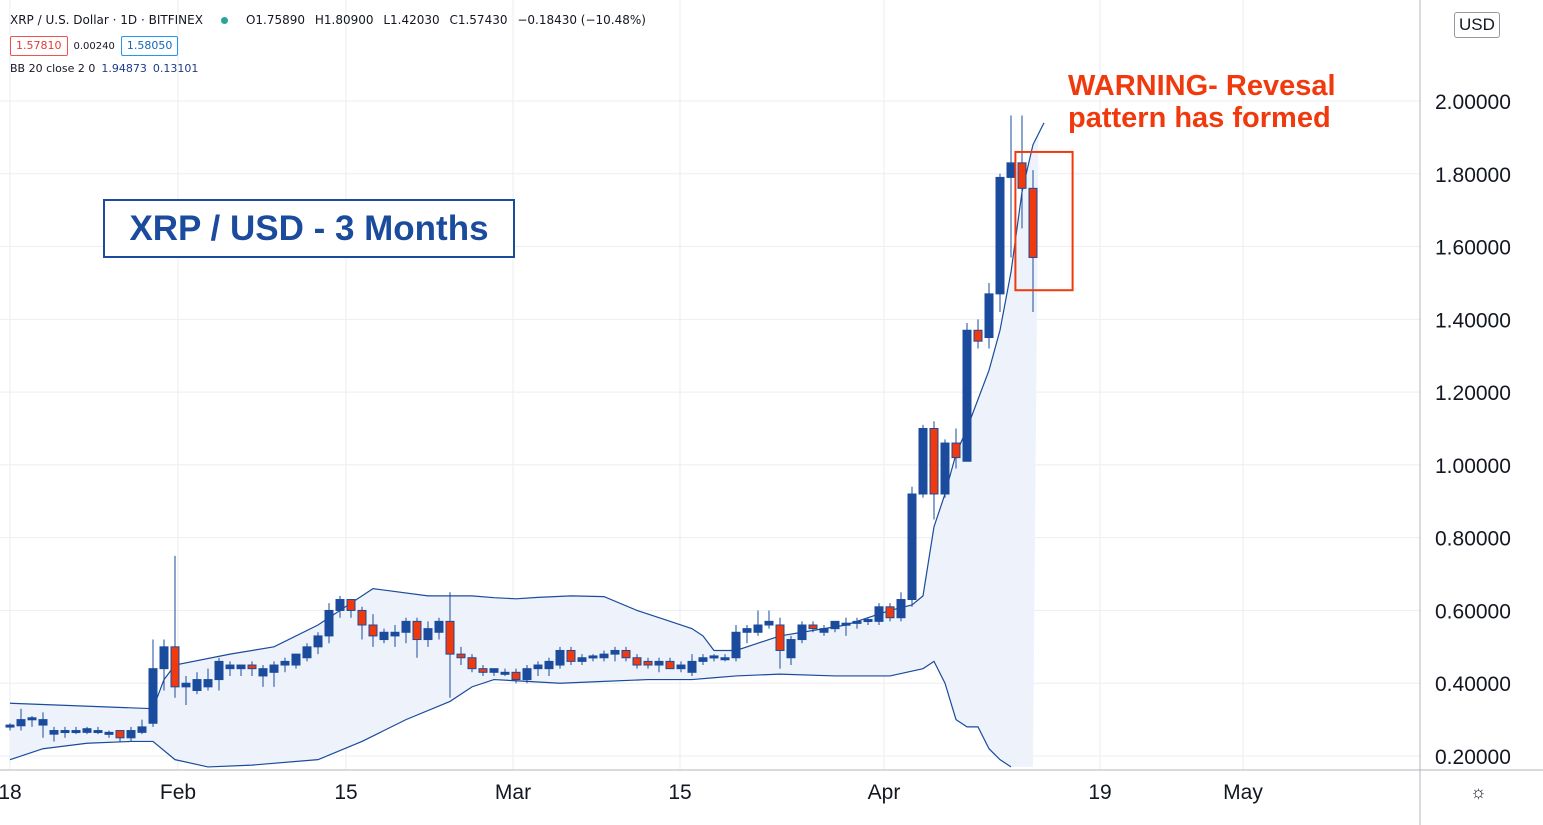  What do you see at coordinates (1243, 792) in the screenshot?
I see `x-tick-label: May` at bounding box center [1243, 792].